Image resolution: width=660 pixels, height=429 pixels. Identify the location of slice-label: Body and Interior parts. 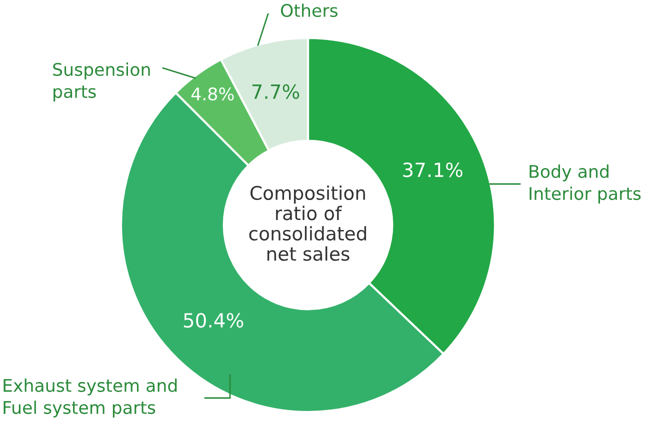
(585, 184).